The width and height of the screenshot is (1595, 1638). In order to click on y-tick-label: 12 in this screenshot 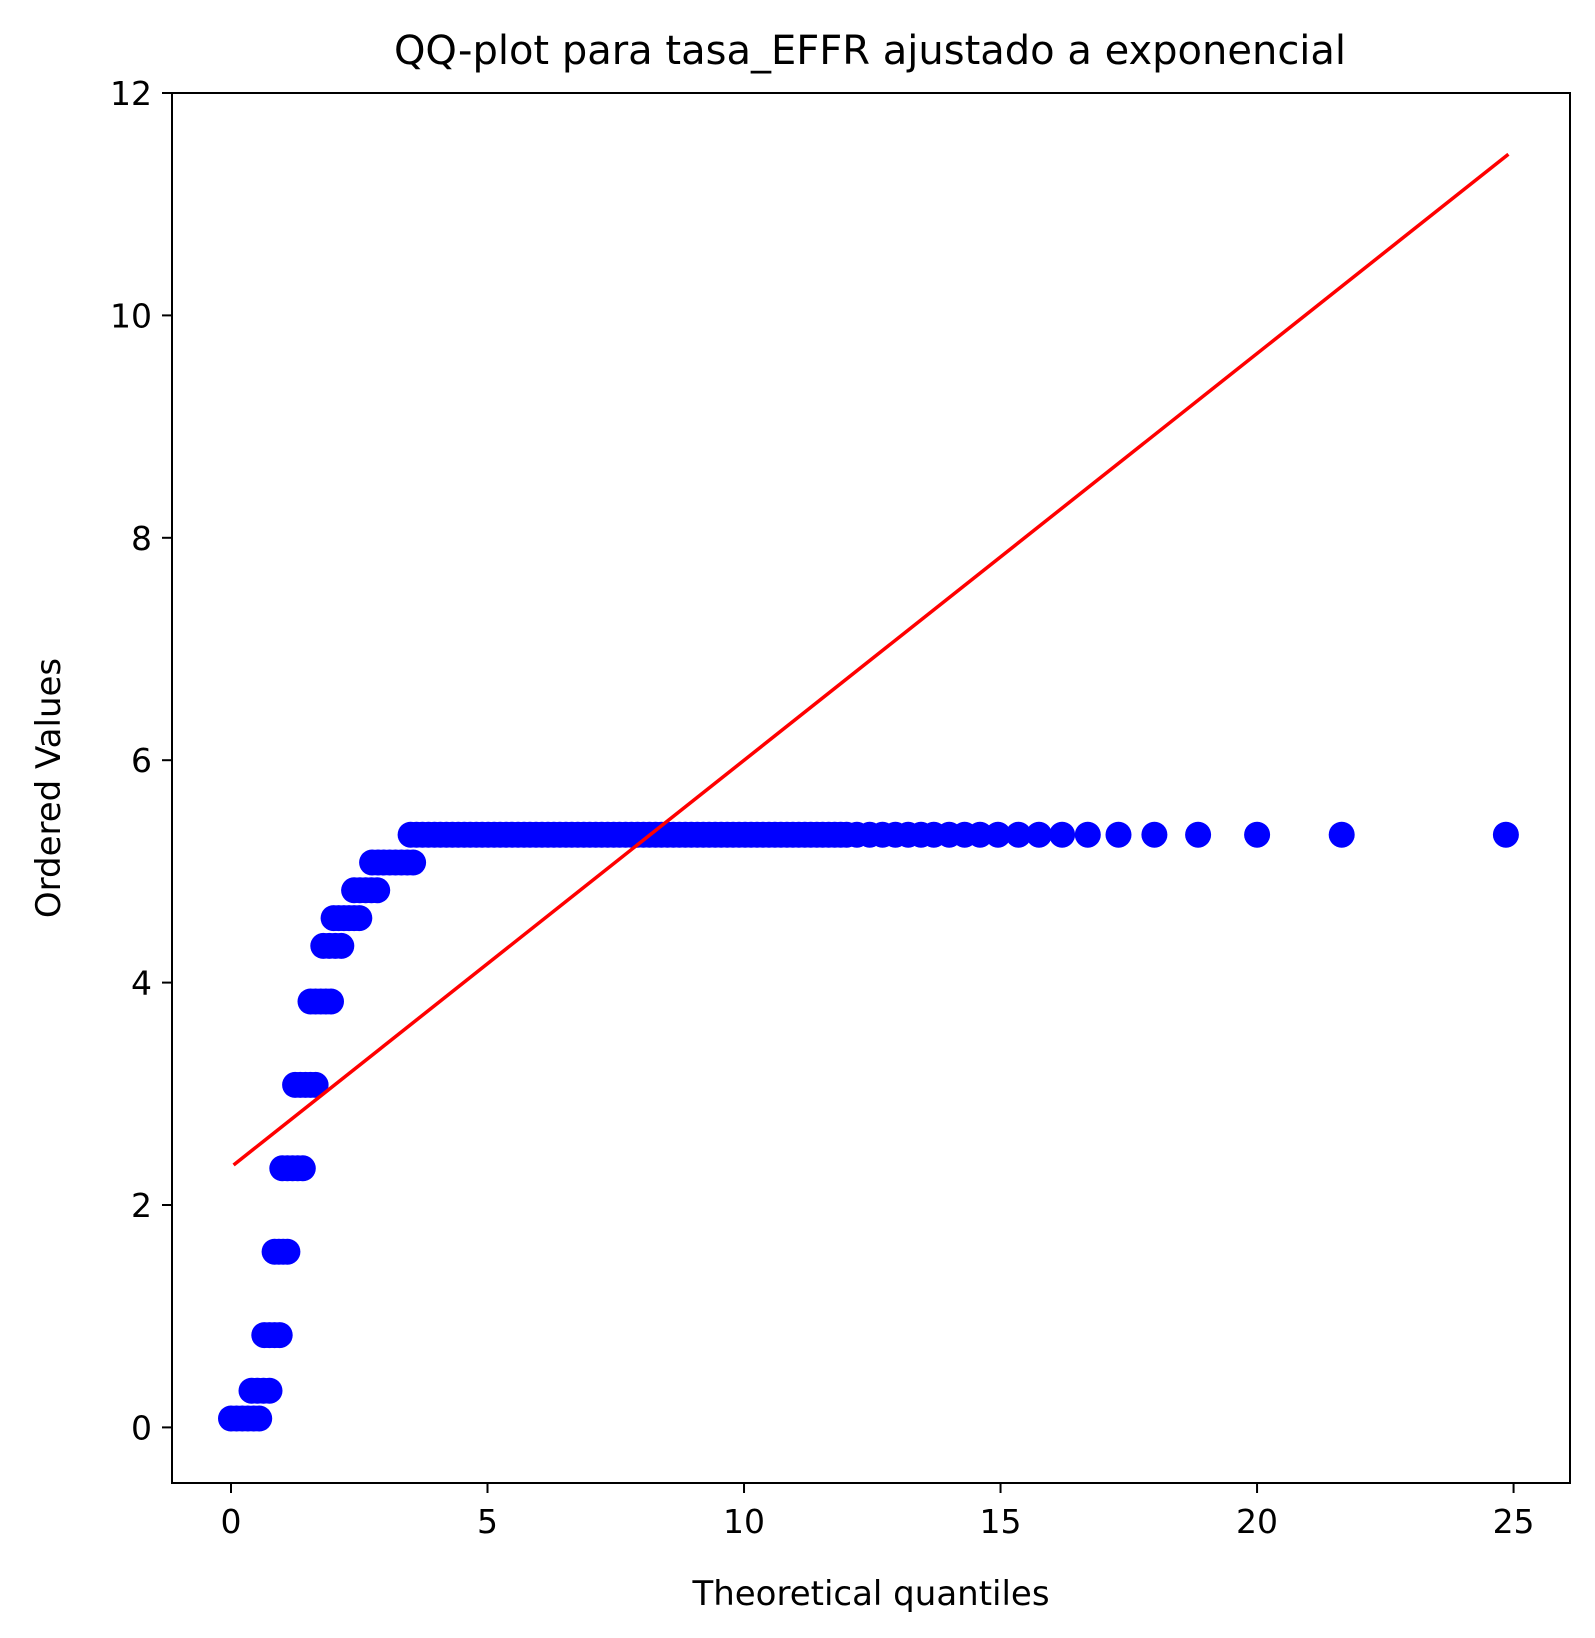, I will do `click(131, 93)`.